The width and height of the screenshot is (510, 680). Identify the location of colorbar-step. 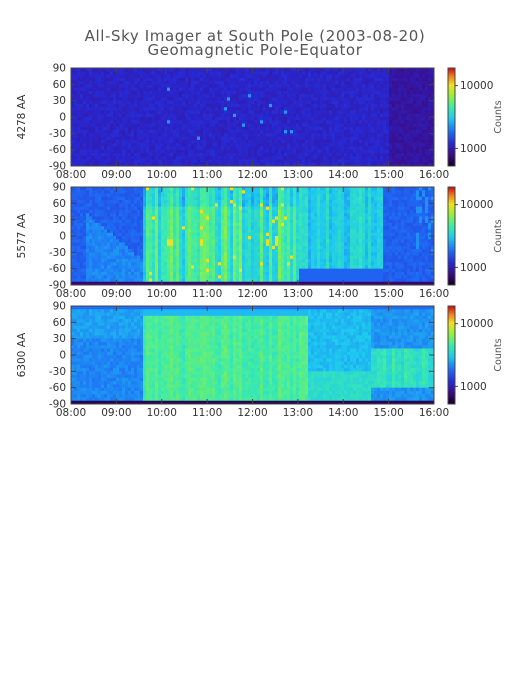
(451, 113).